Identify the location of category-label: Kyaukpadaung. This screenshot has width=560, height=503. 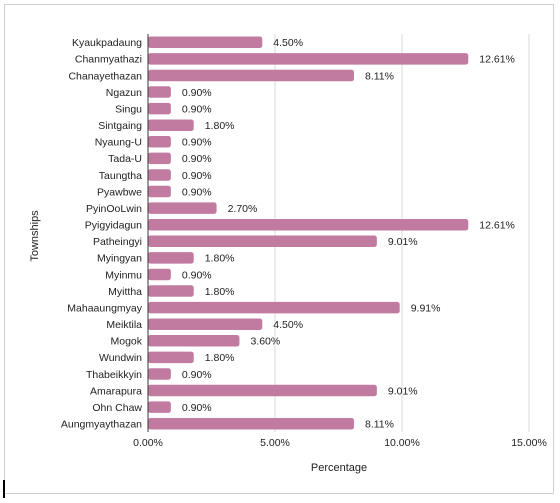
(107, 43).